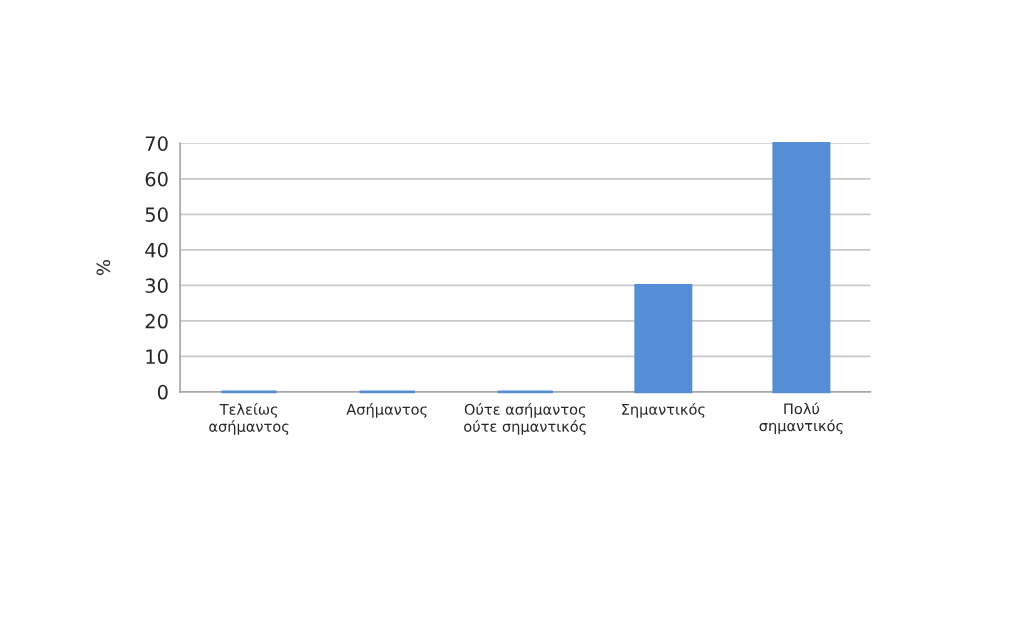 The width and height of the screenshot is (1035, 623). I want to click on y-tick-label: 70, so click(156, 143).